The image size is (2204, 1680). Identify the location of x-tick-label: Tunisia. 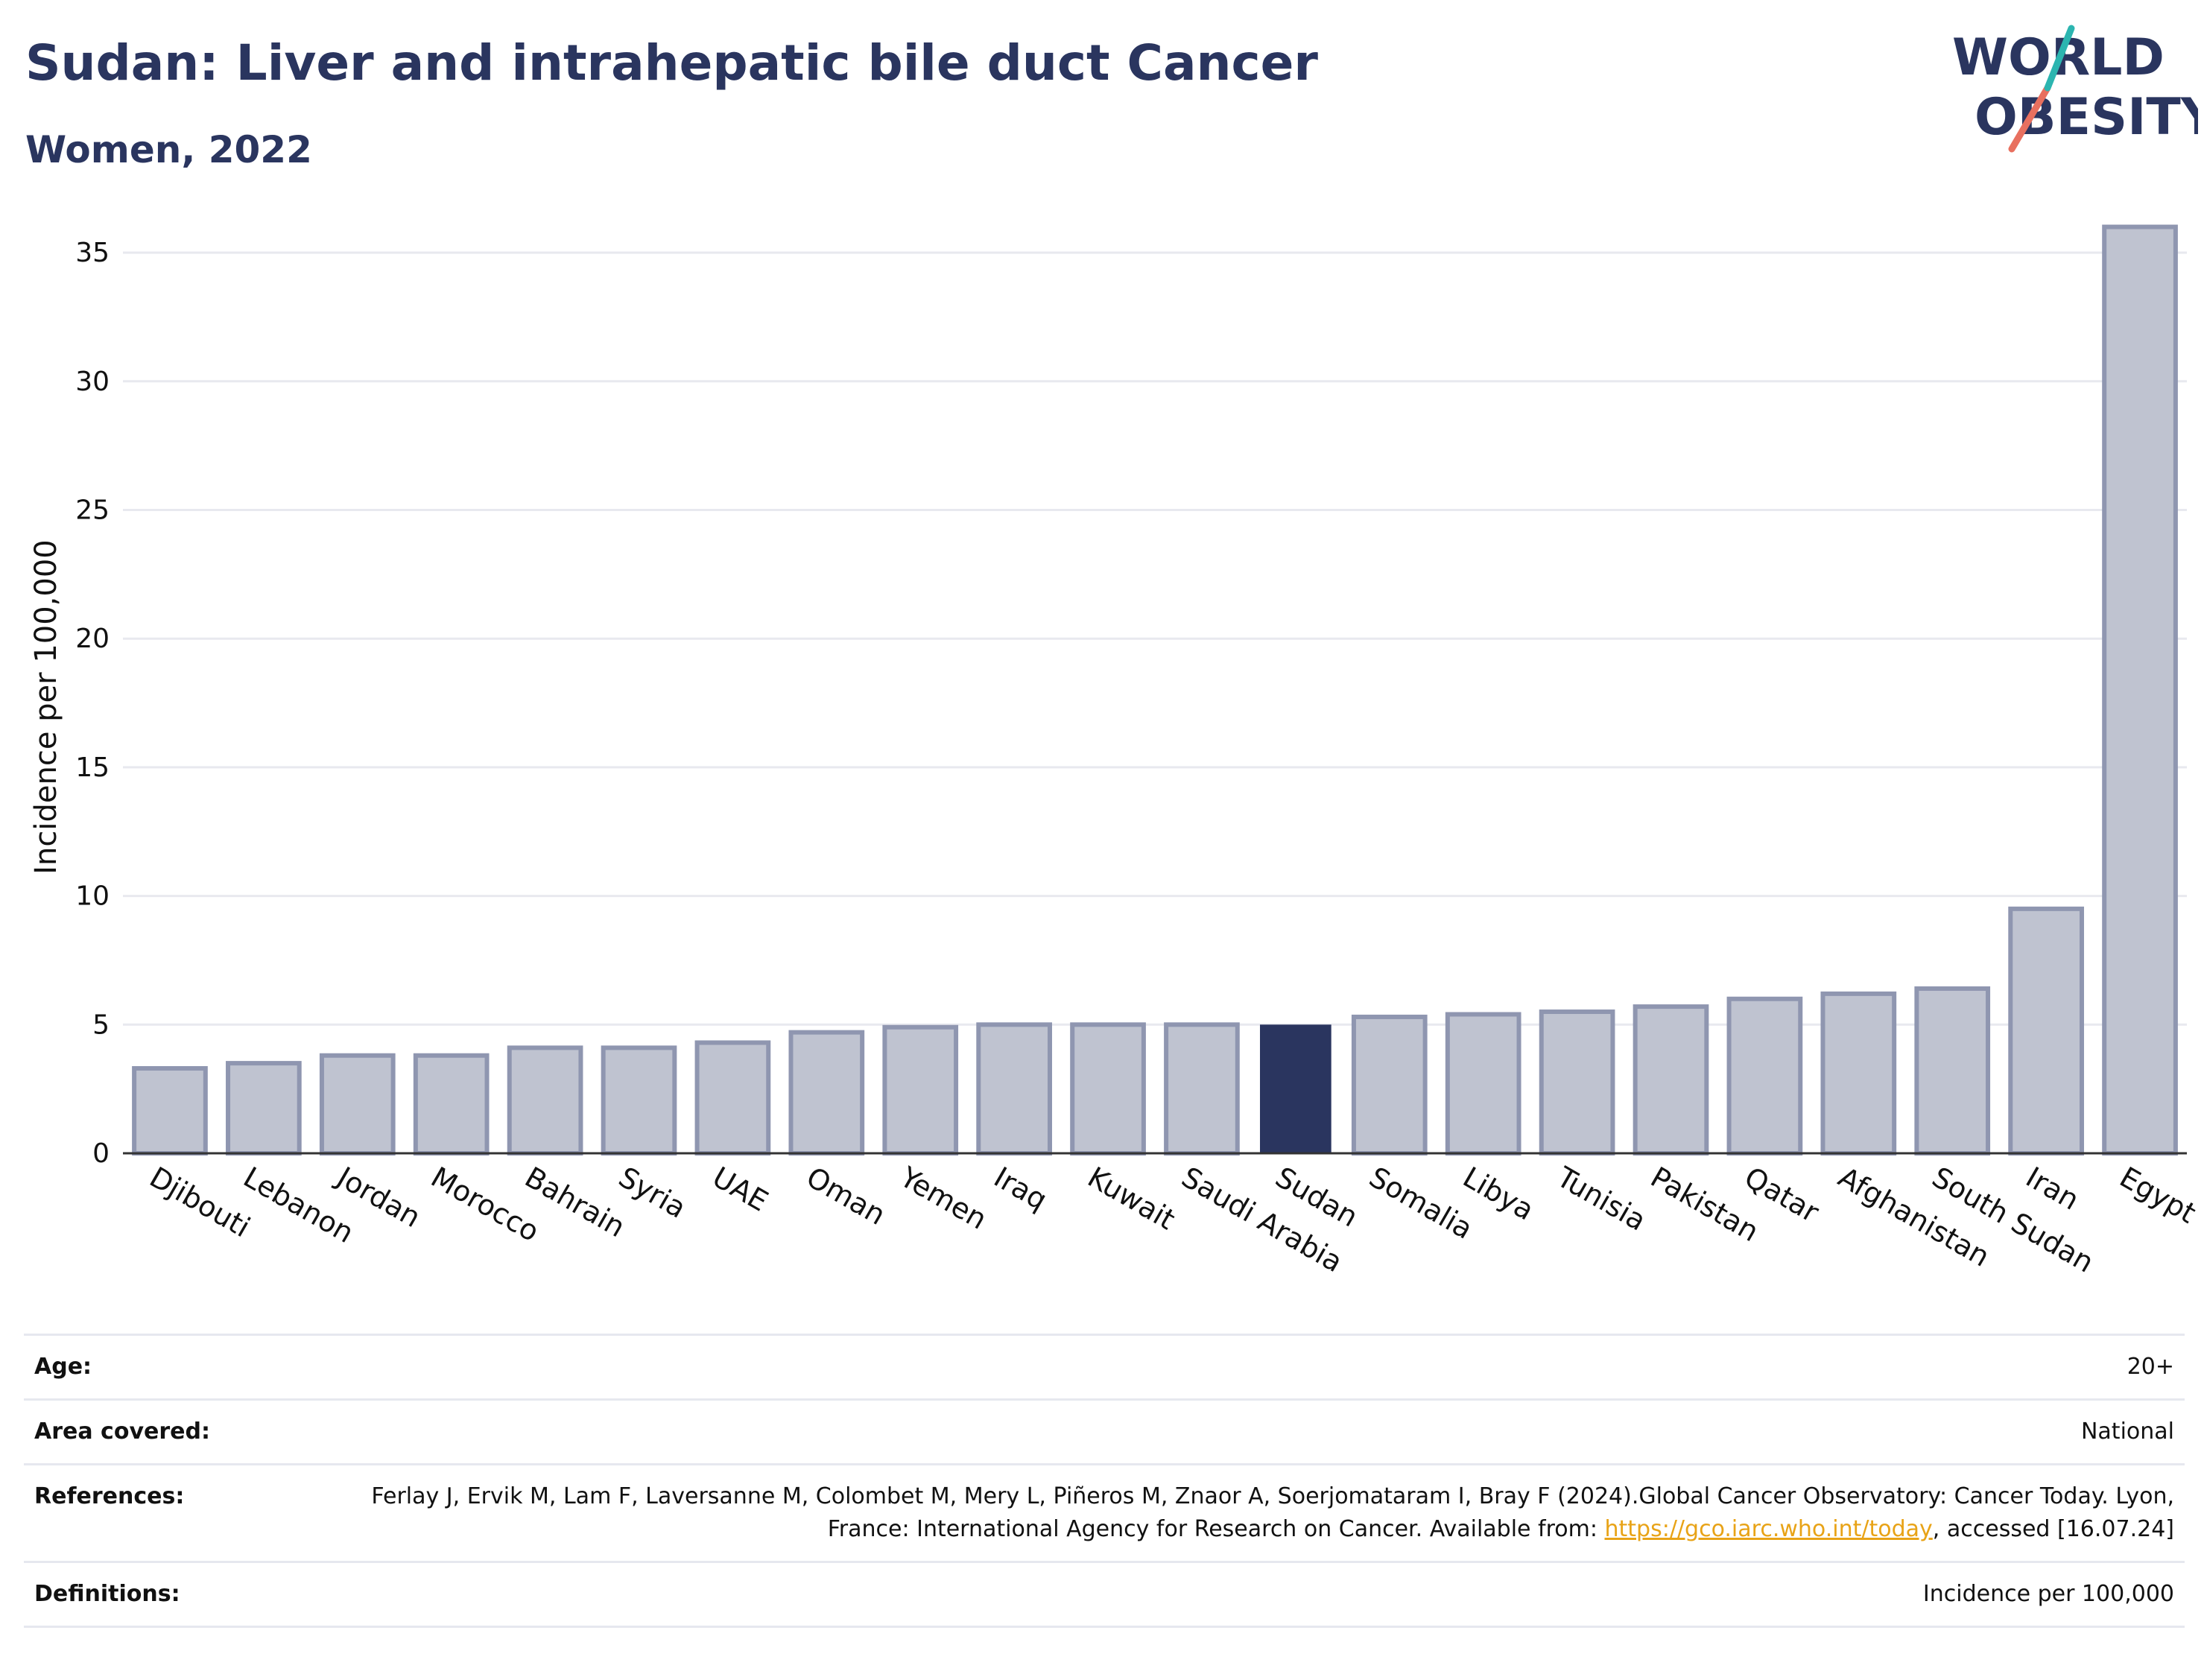
(1601, 1198).